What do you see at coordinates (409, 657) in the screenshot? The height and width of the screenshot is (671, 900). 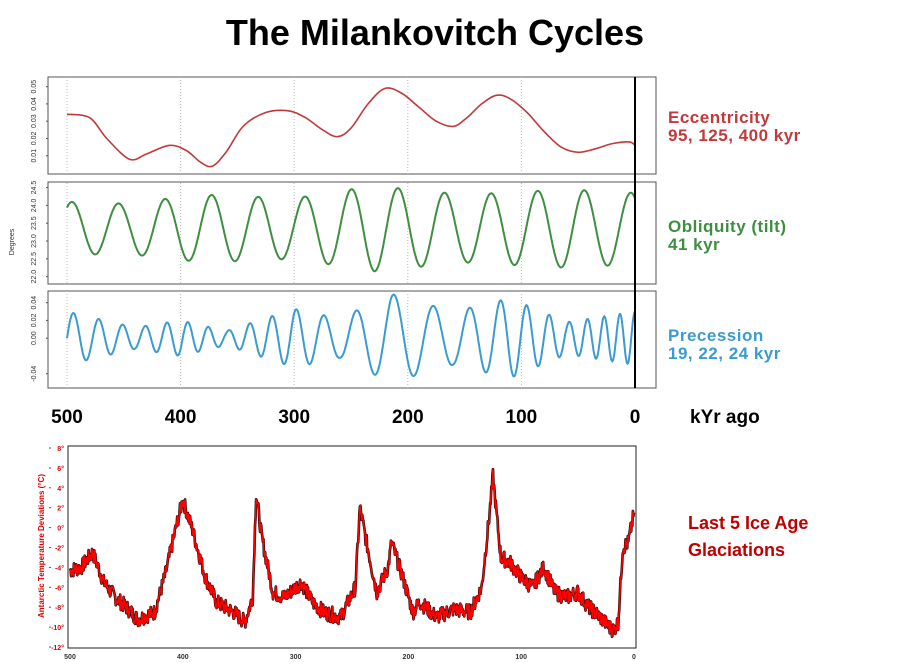 I see `temperature-x-tick-label: 200` at bounding box center [409, 657].